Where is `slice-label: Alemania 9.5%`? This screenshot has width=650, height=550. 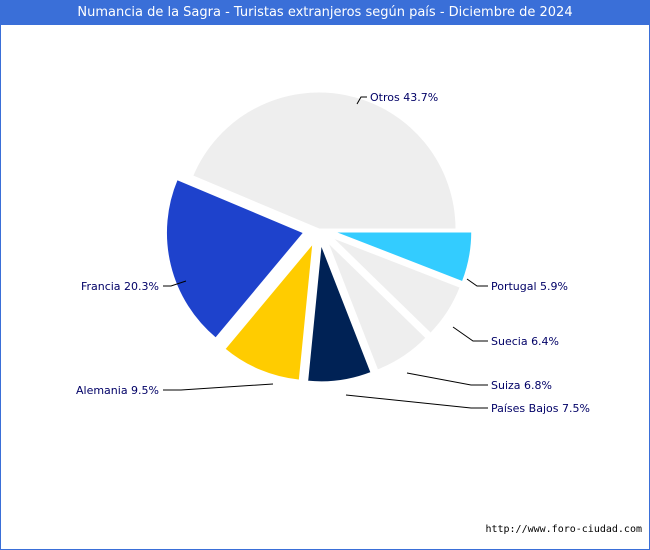
slice-label: Alemania 9.5% is located at coordinates (117, 390).